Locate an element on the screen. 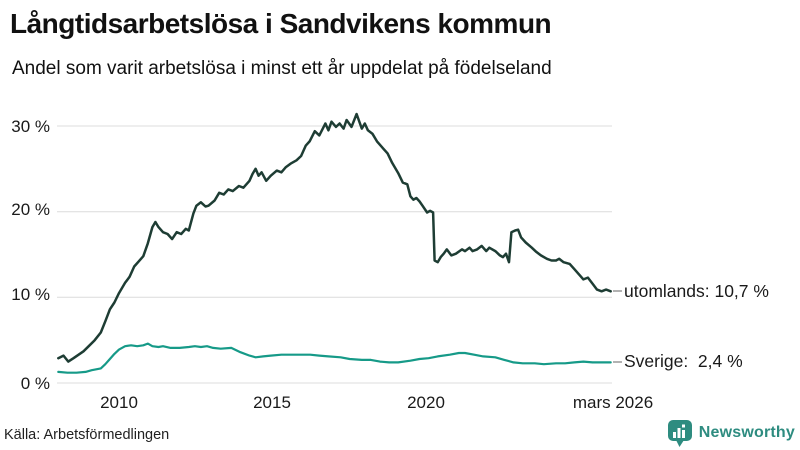 This screenshot has width=800, height=450. page-title: Långtidsarbetslösa i Sandvikens kommun is located at coordinates (281, 23).